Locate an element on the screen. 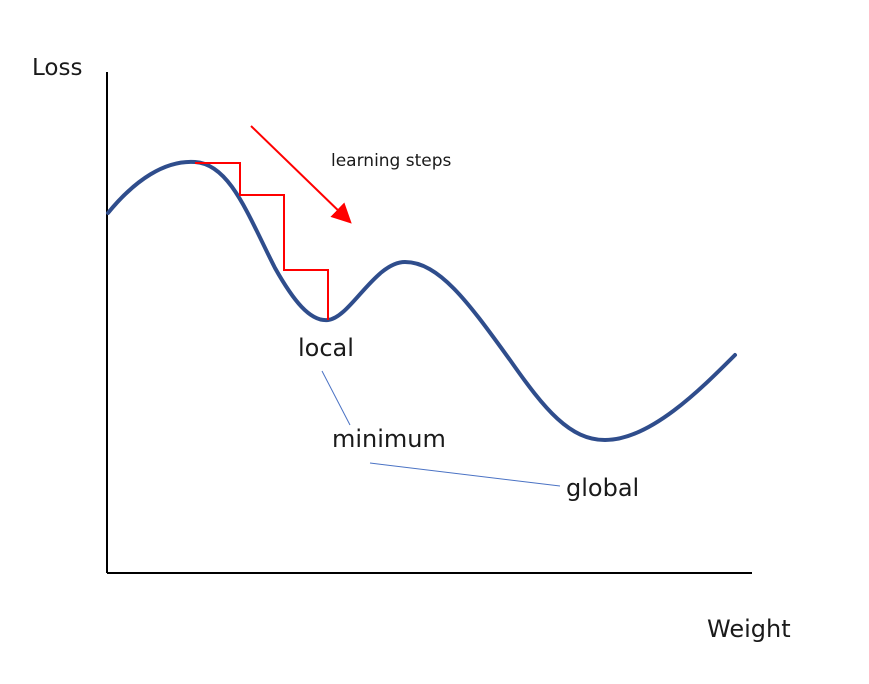 The image size is (869, 684). y-axis-label: Loss is located at coordinates (57, 68).